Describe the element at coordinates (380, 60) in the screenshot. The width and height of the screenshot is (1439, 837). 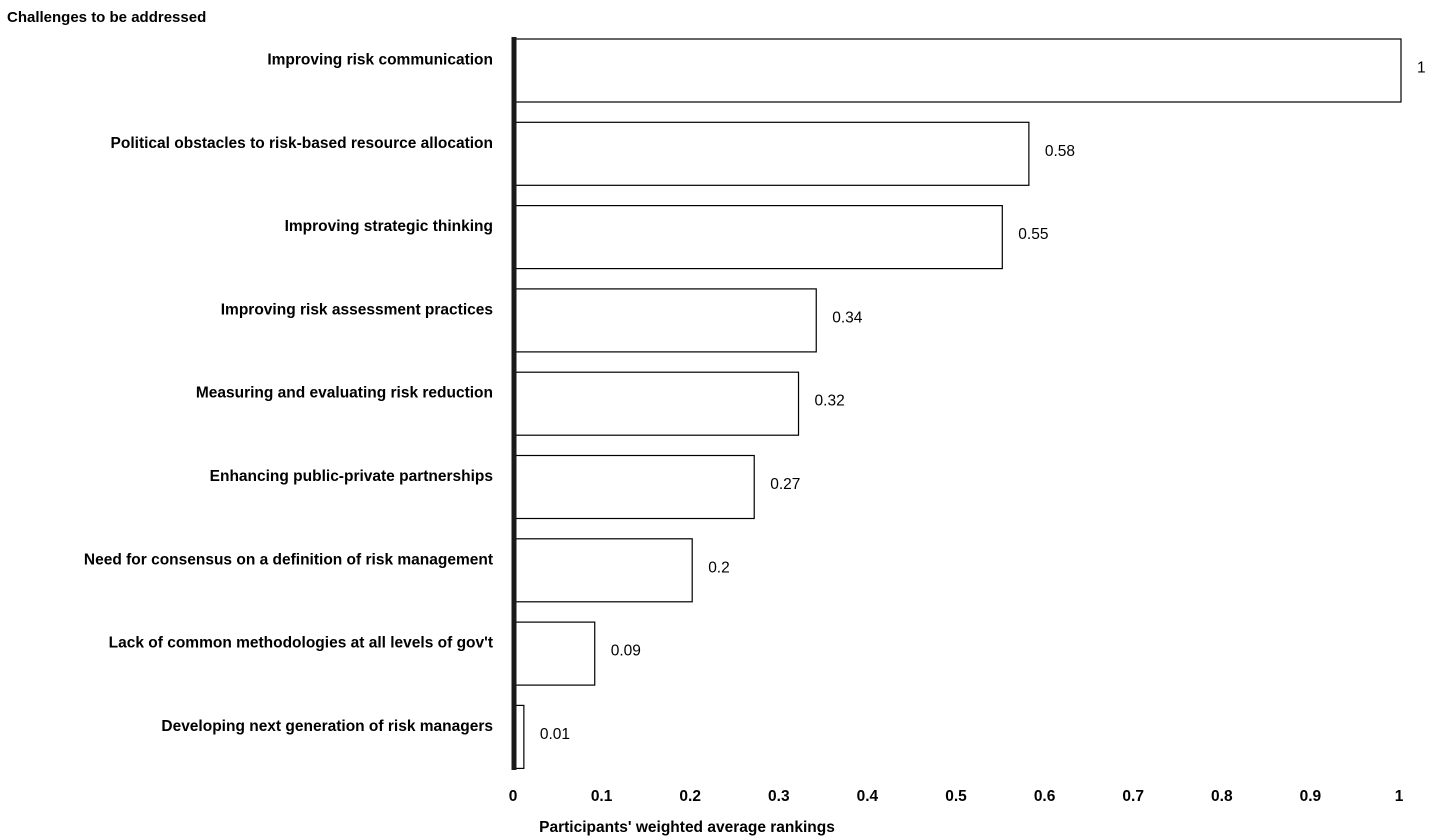
I see `category-label: Improving risk communication` at that location.